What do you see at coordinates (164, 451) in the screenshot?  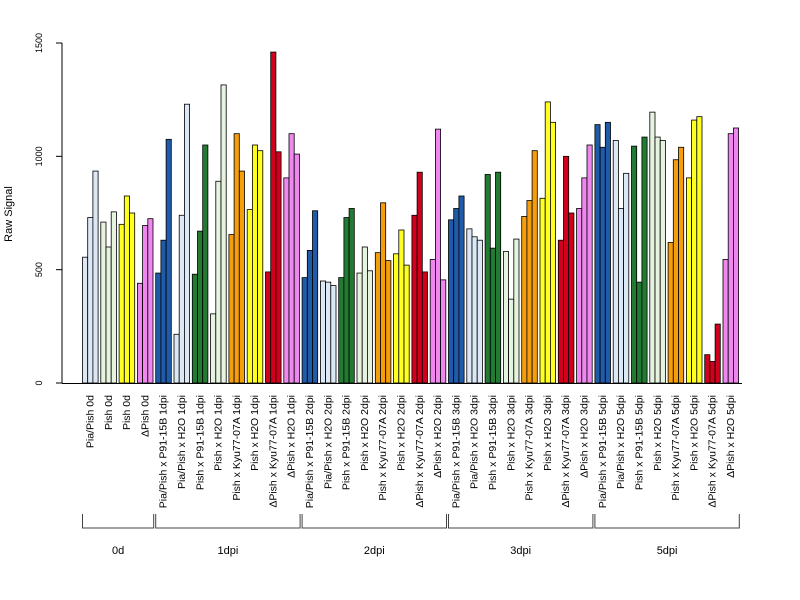 I see `x-tick-label: Pia/Pish x P91-15B 1dpi` at bounding box center [164, 451].